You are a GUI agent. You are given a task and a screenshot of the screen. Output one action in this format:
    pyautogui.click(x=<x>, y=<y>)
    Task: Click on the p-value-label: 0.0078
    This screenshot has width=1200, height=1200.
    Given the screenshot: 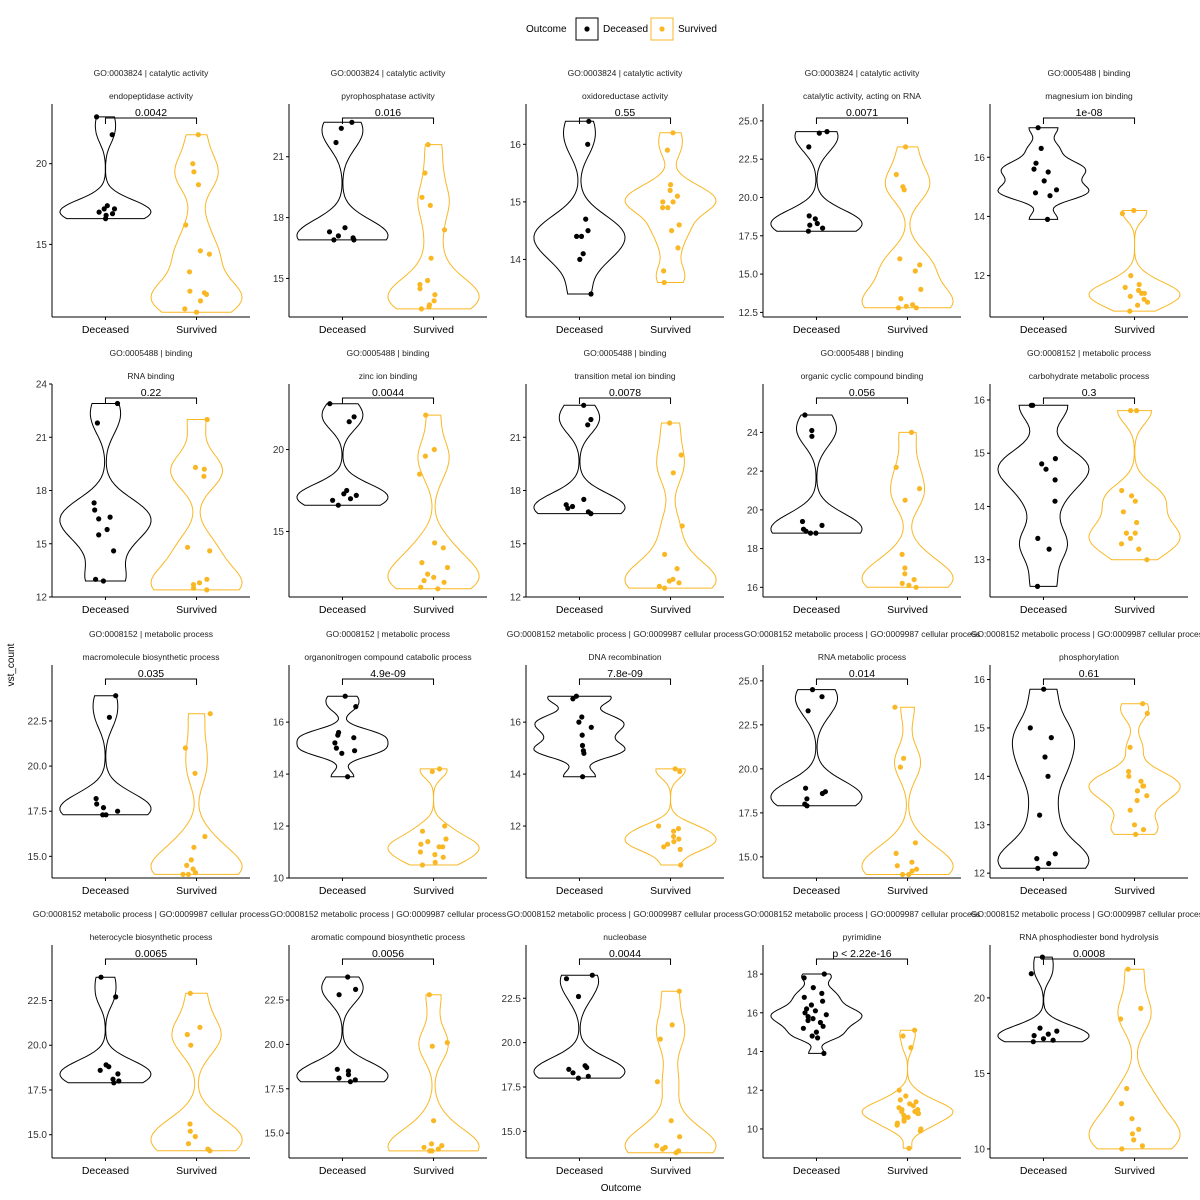 What is the action you would take?
    pyautogui.click(x=625, y=393)
    